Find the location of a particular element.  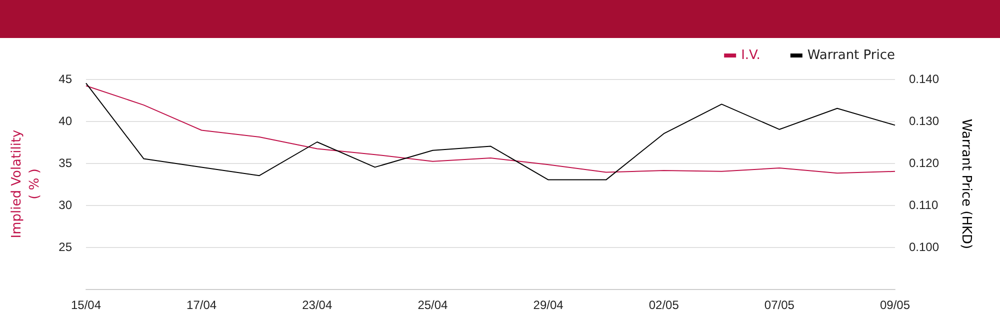

y-tick-label: 35 is located at coordinates (65, 163).